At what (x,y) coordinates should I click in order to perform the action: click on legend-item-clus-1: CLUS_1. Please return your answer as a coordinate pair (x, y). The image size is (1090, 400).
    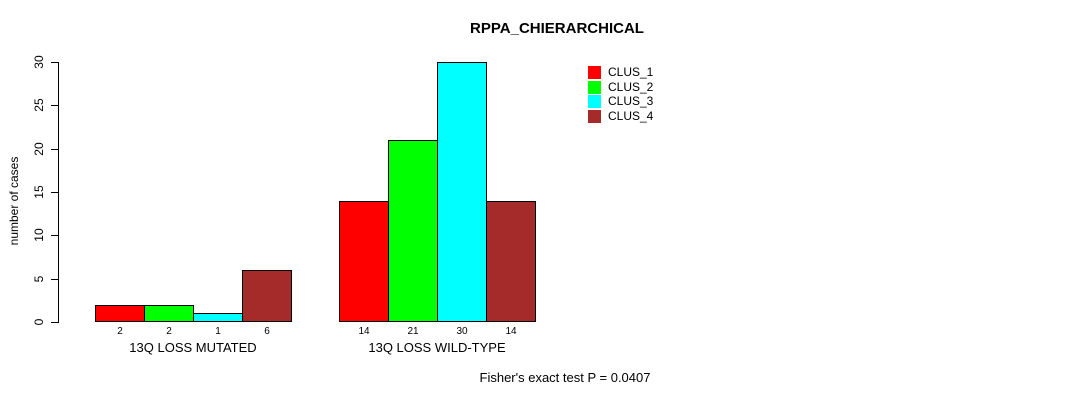
    Looking at the image, I should click on (620, 72).